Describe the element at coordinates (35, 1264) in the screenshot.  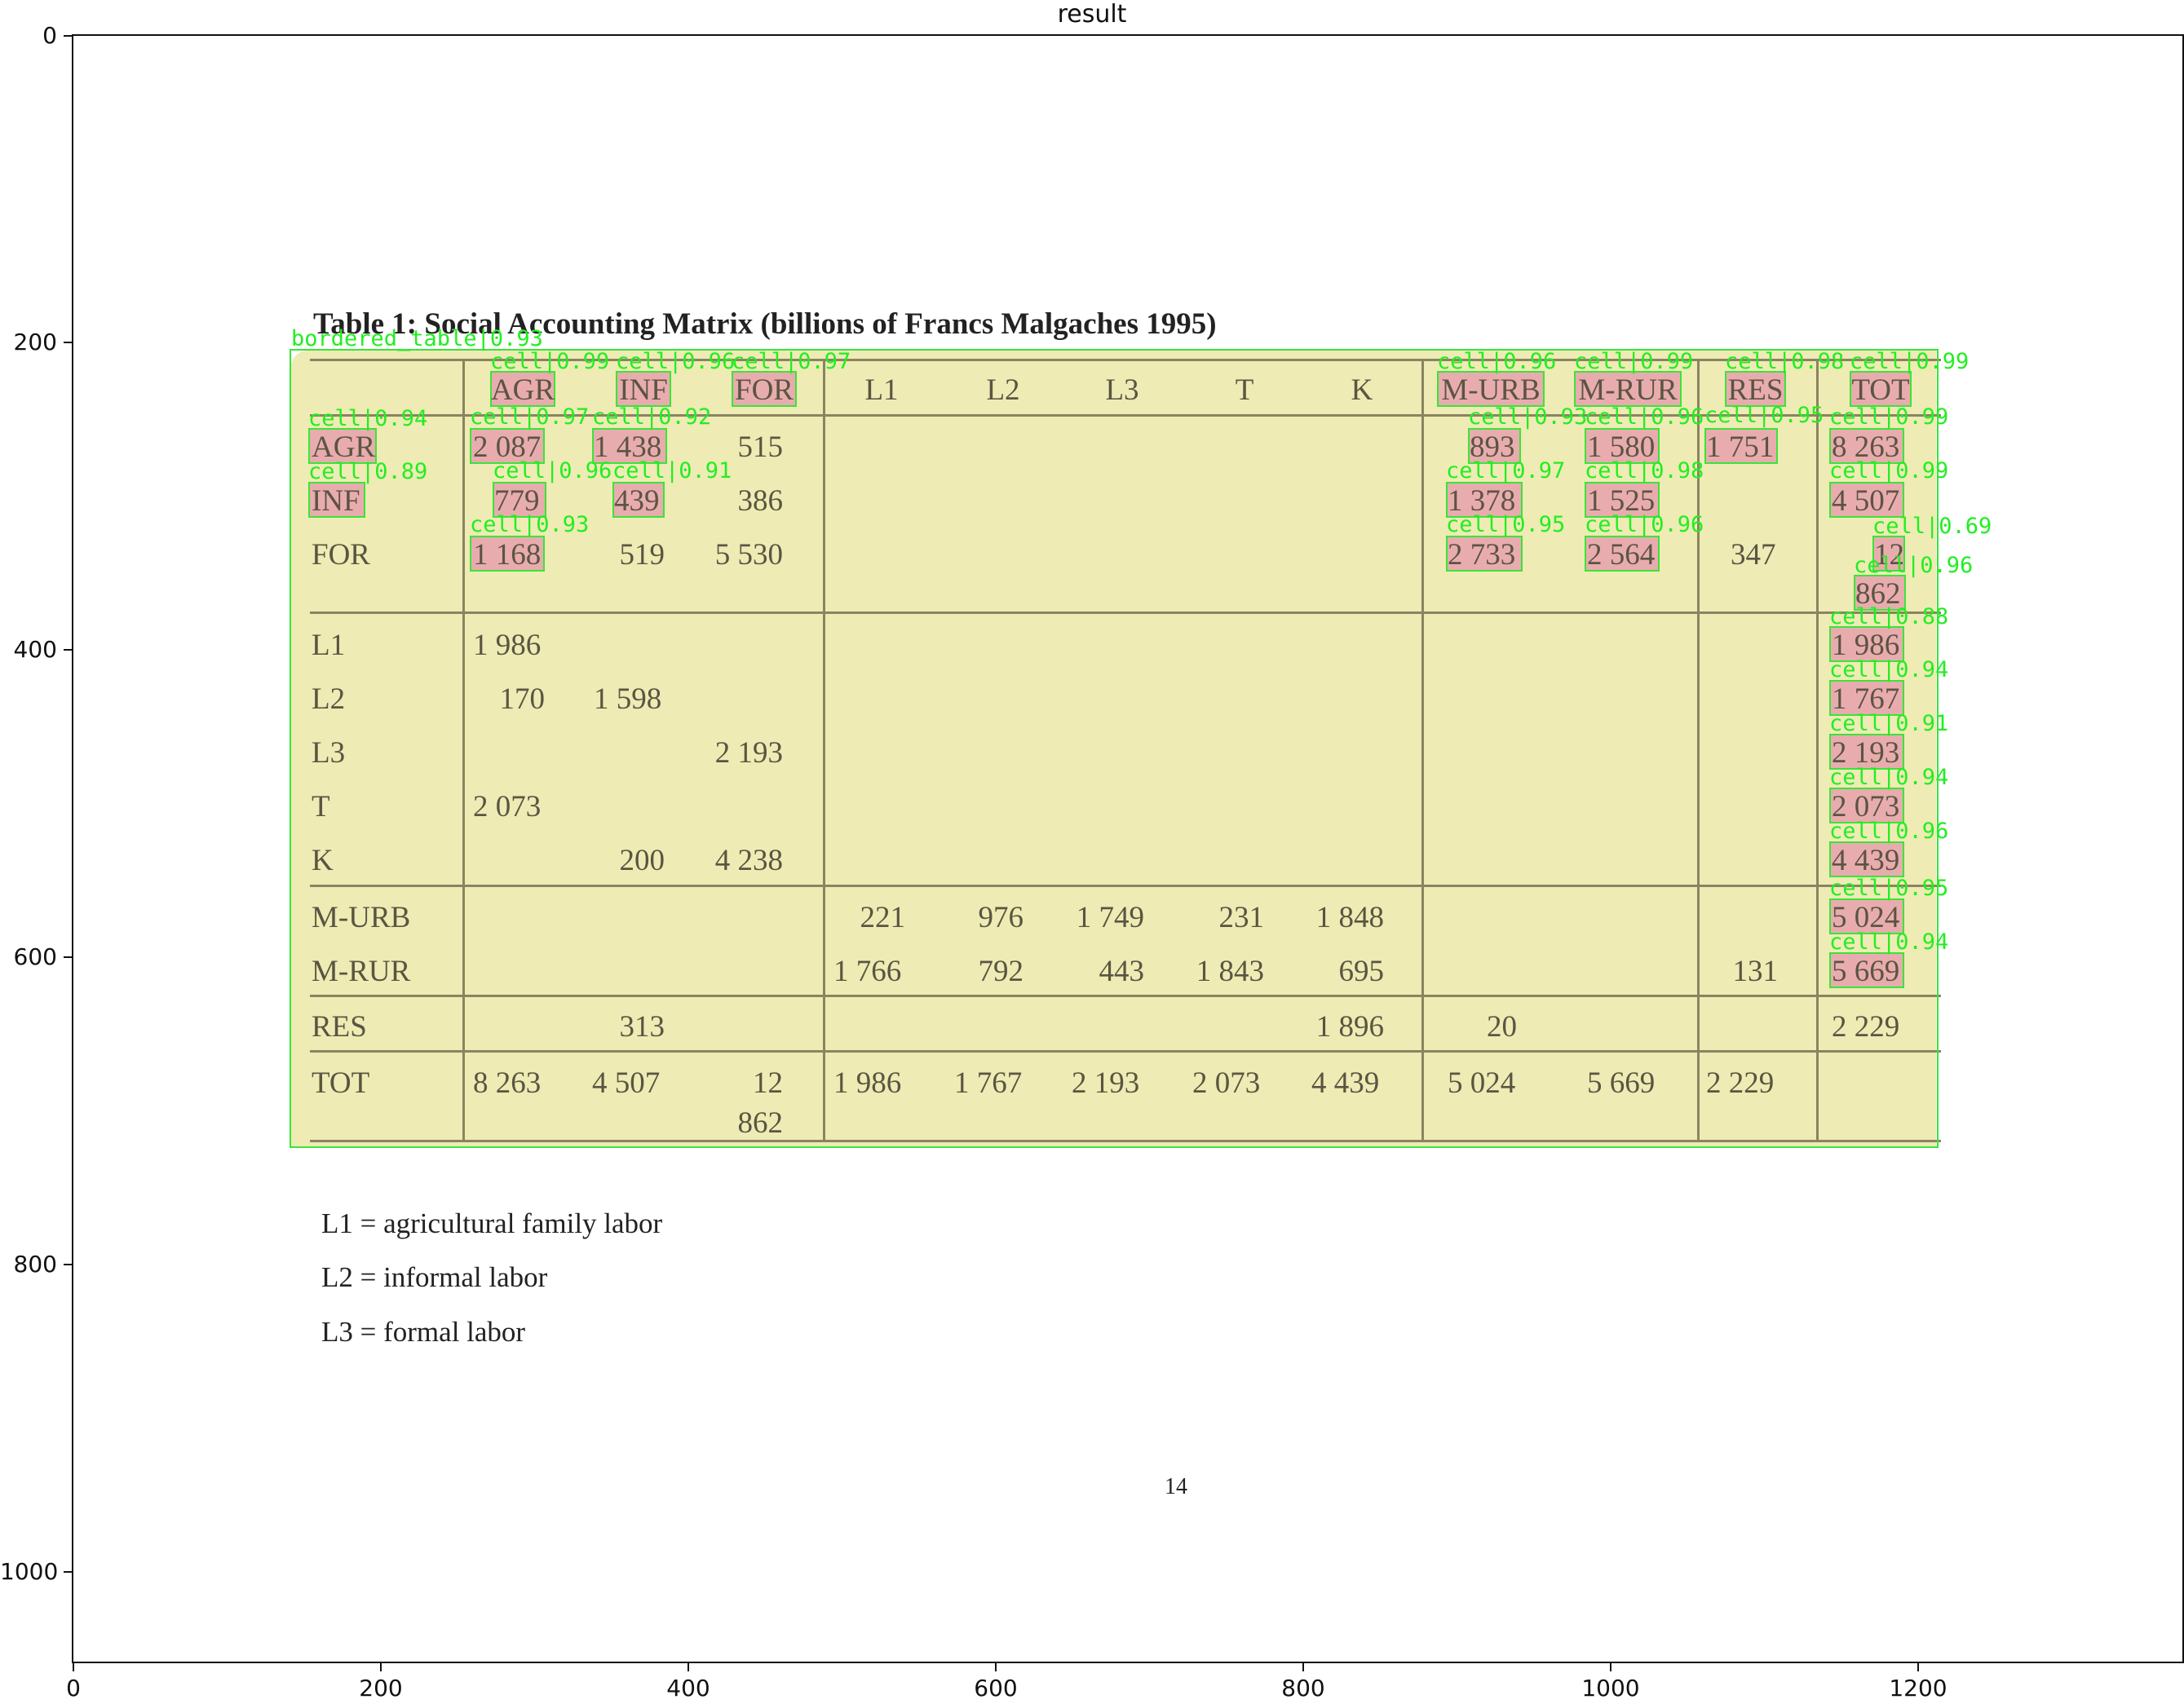
I see `y-tick: 800` at that location.